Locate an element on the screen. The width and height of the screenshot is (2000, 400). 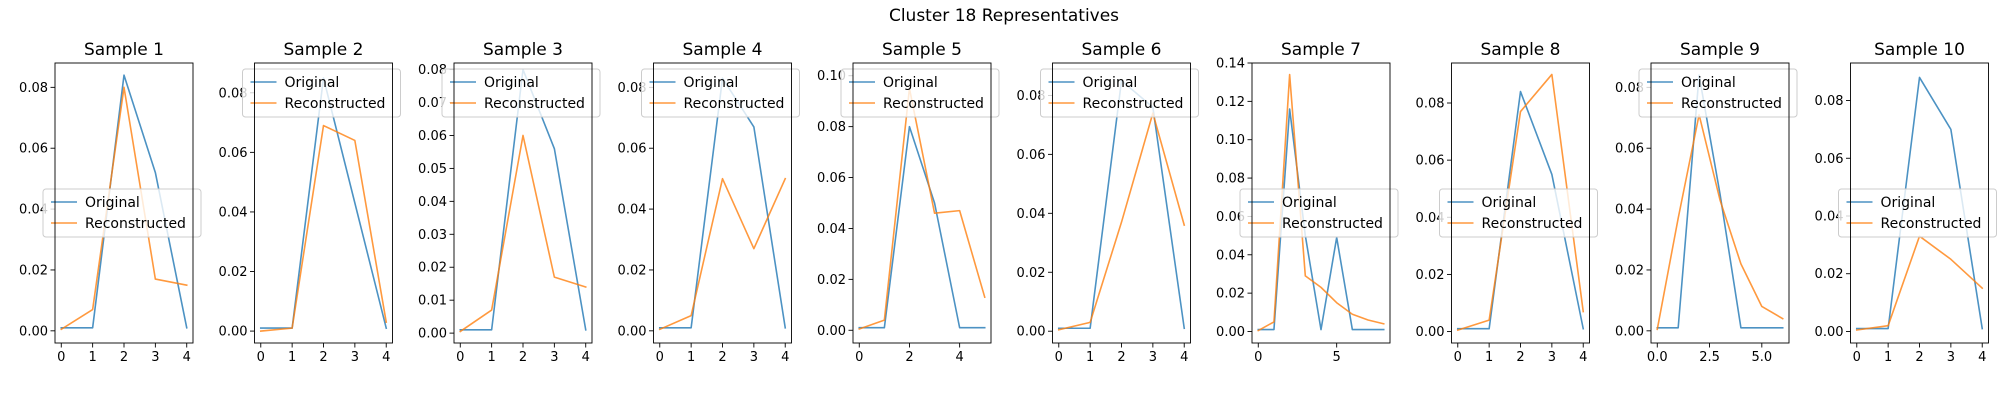
series-line-original is located at coordinates (1321, 219).